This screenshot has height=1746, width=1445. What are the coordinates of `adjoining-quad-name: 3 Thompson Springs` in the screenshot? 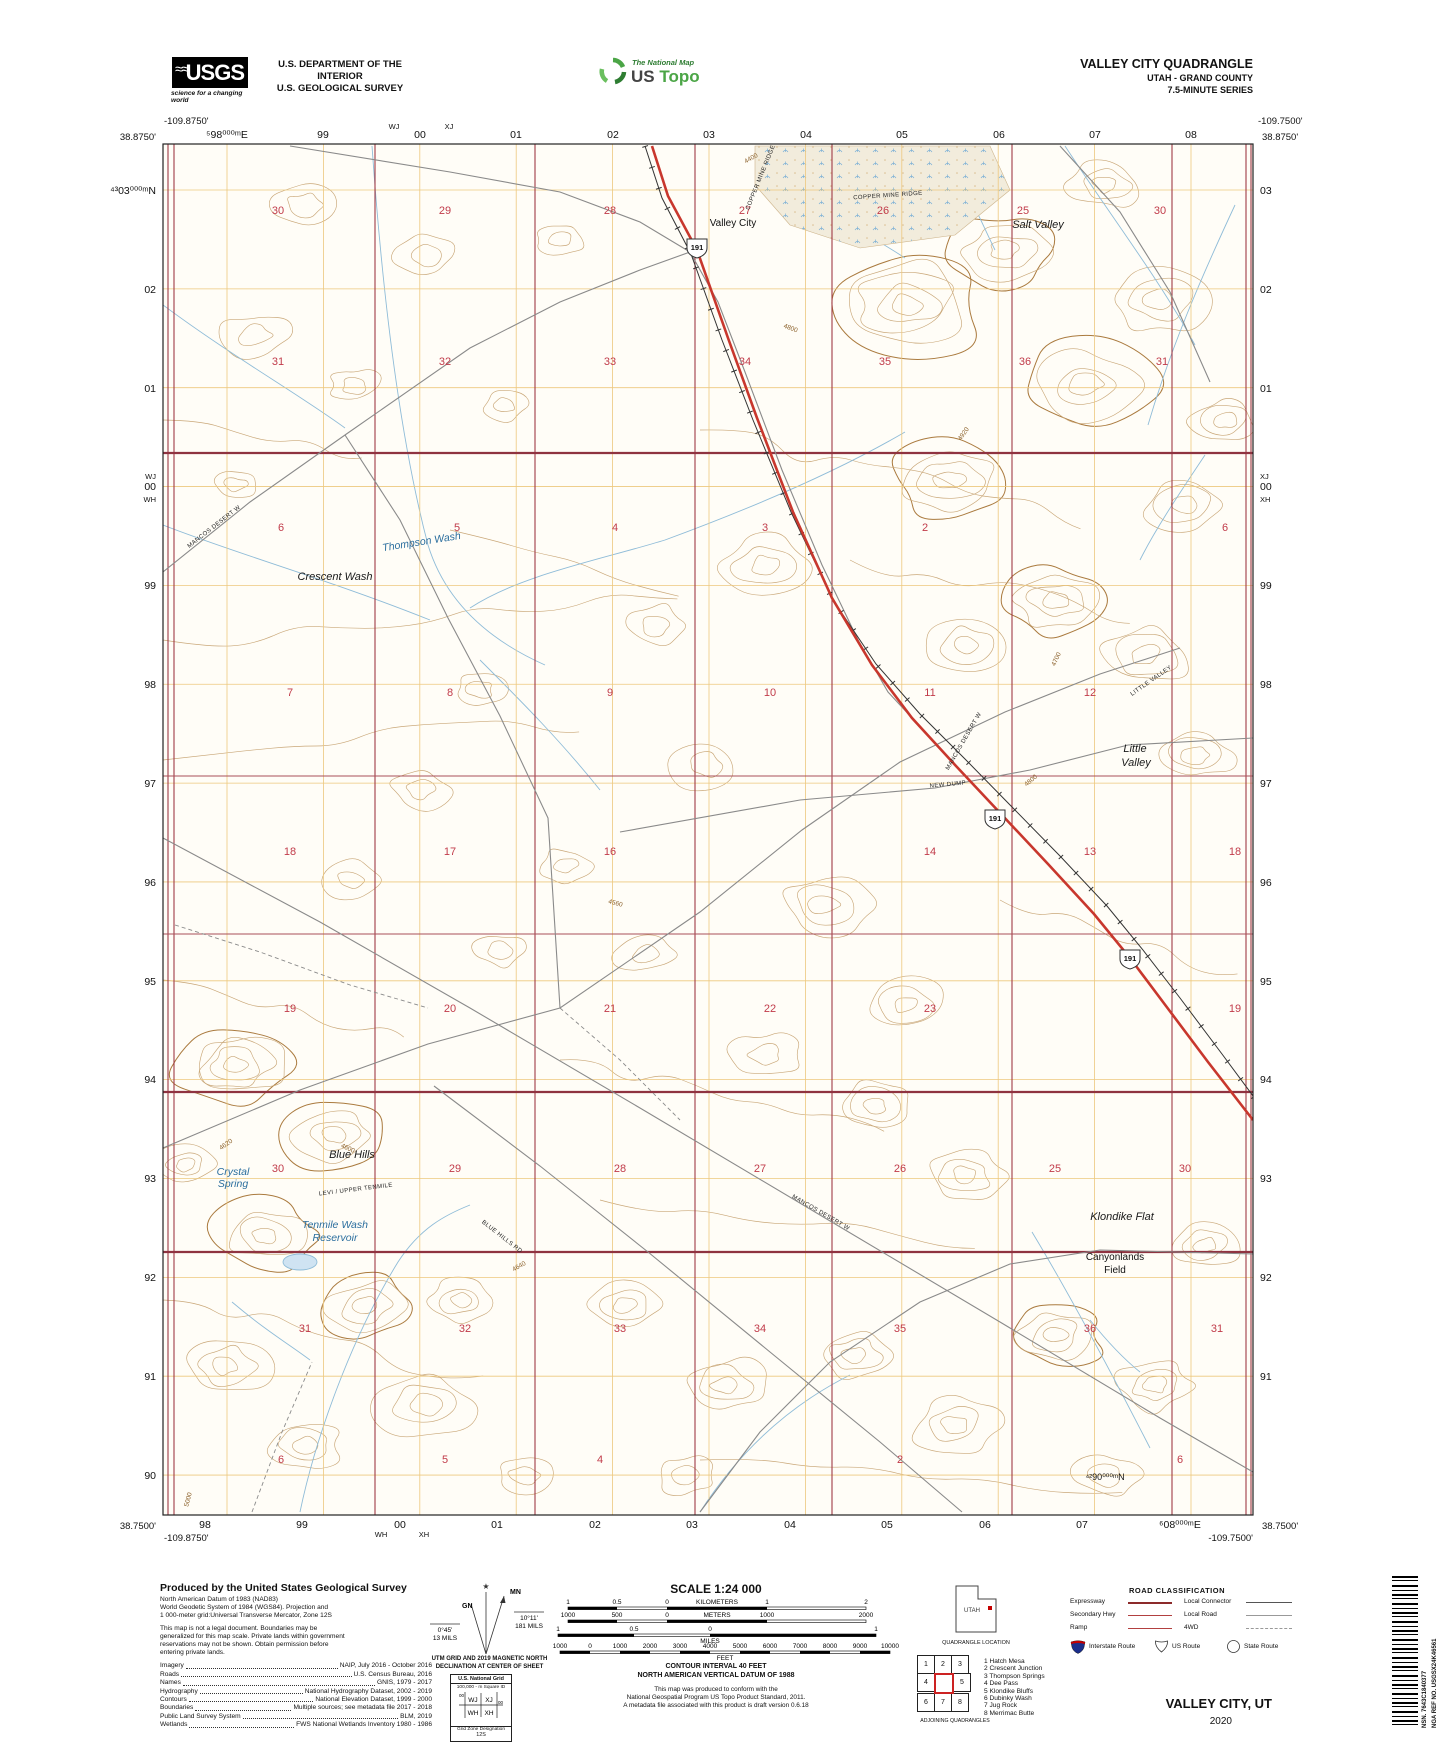 It's located at (1014, 1676).